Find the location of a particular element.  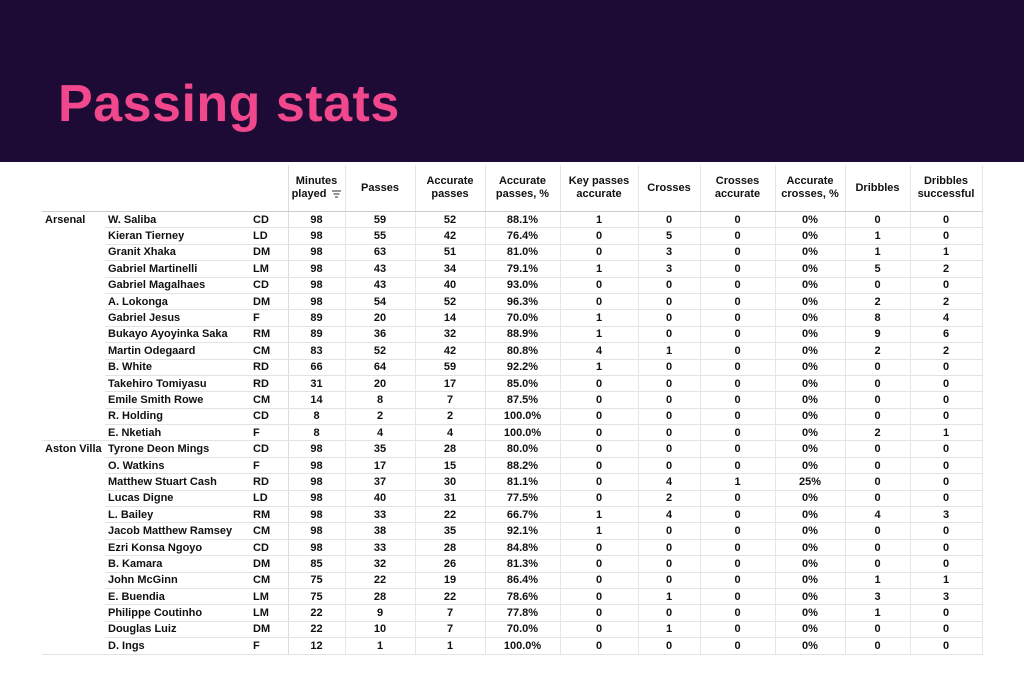

player-name: Emile Smith Rowe is located at coordinates (177, 400).